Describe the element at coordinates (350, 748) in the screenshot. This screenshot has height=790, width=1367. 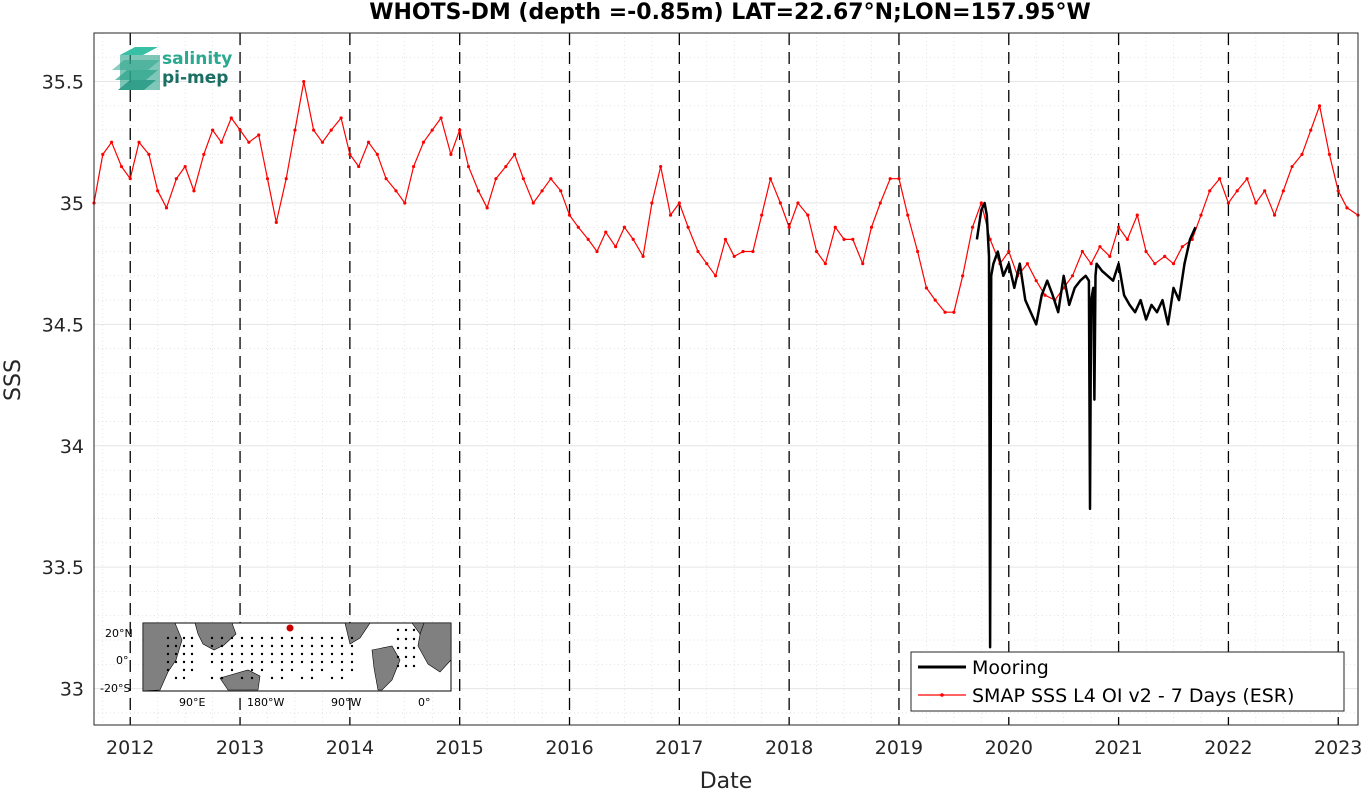
I see `x-tick-label: 2014` at that location.